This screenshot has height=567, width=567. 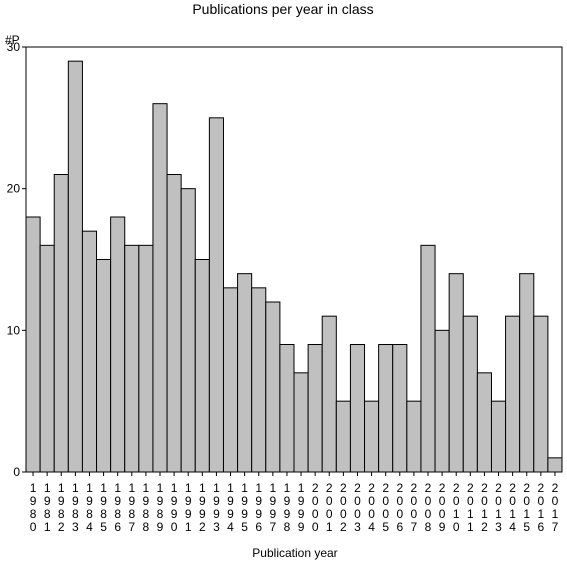 I want to click on y-tick-label: 30, so click(x=14, y=47).